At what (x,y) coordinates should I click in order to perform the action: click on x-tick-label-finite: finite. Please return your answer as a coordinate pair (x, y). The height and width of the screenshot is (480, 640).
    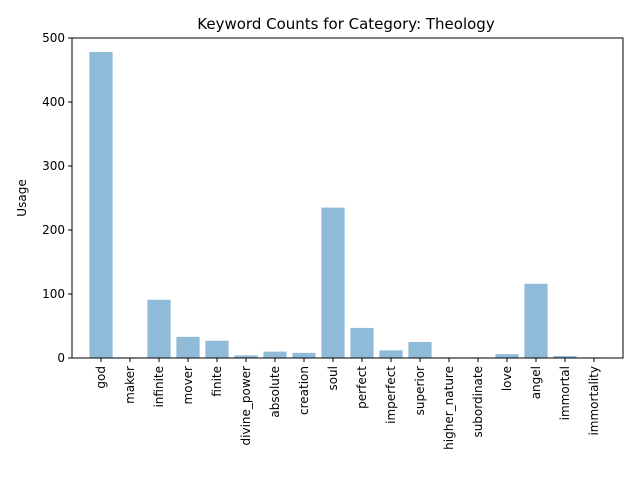
    Looking at the image, I should click on (217, 381).